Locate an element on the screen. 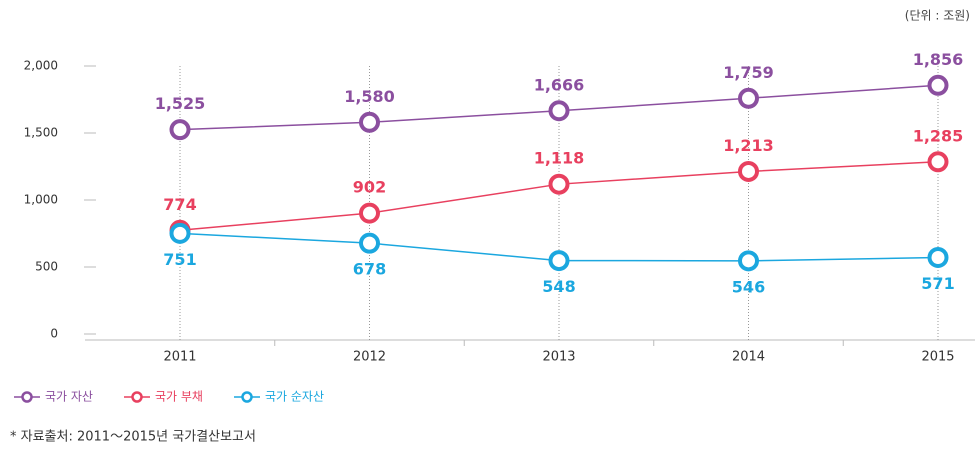  unit-note: (단위 : 조원) is located at coordinates (937, 16).